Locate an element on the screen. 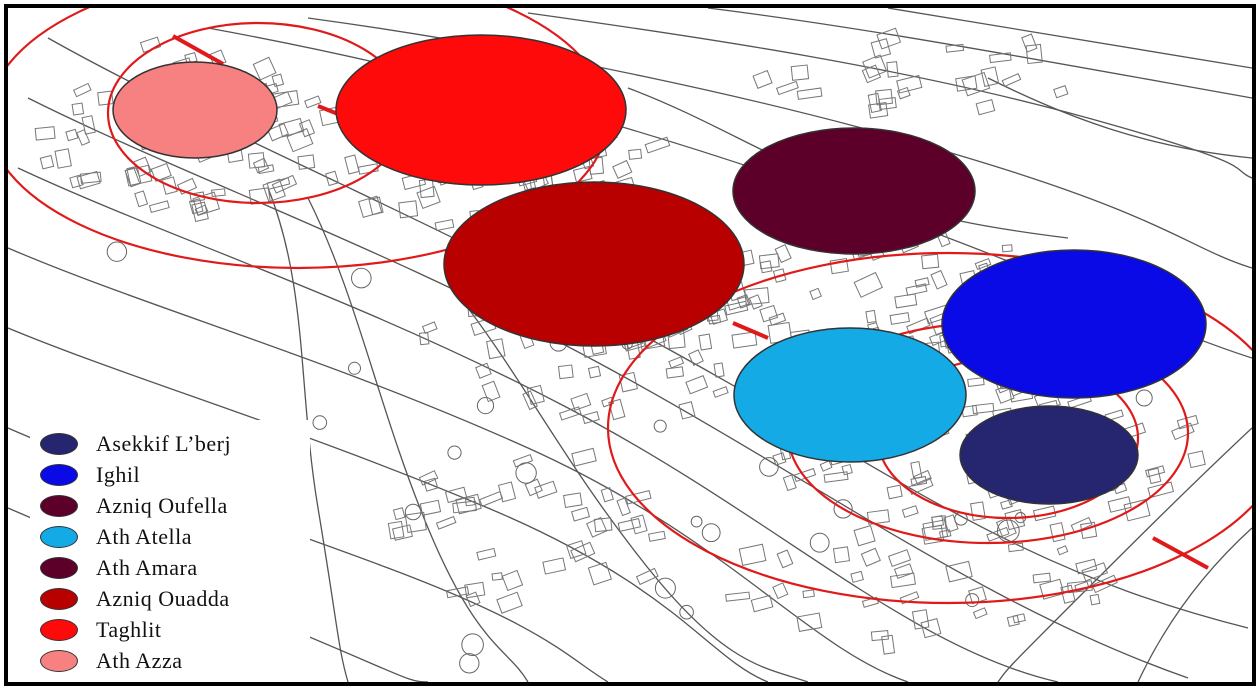 This screenshot has height=686, width=1258. legend-label: Asekkif L’berj is located at coordinates (164, 443).